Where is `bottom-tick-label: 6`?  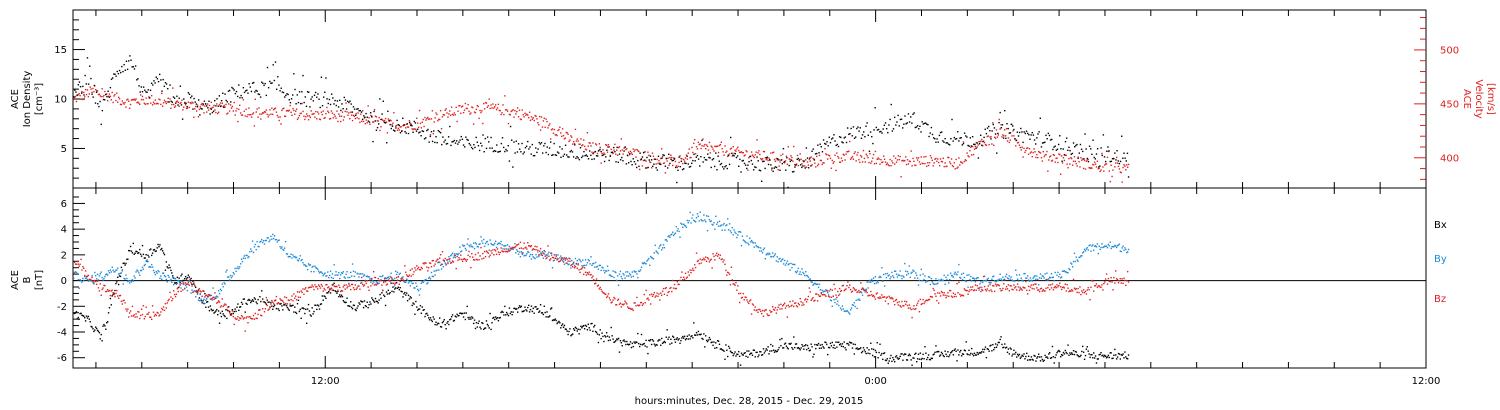 bottom-tick-label: 6 is located at coordinates (64, 204).